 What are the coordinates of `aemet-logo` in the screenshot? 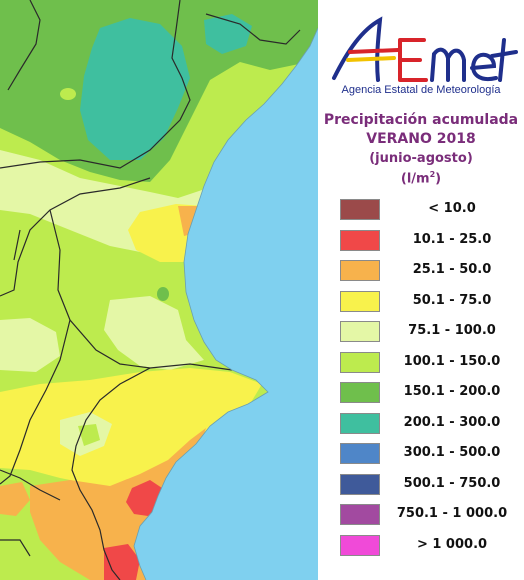 It's located at (425, 49).